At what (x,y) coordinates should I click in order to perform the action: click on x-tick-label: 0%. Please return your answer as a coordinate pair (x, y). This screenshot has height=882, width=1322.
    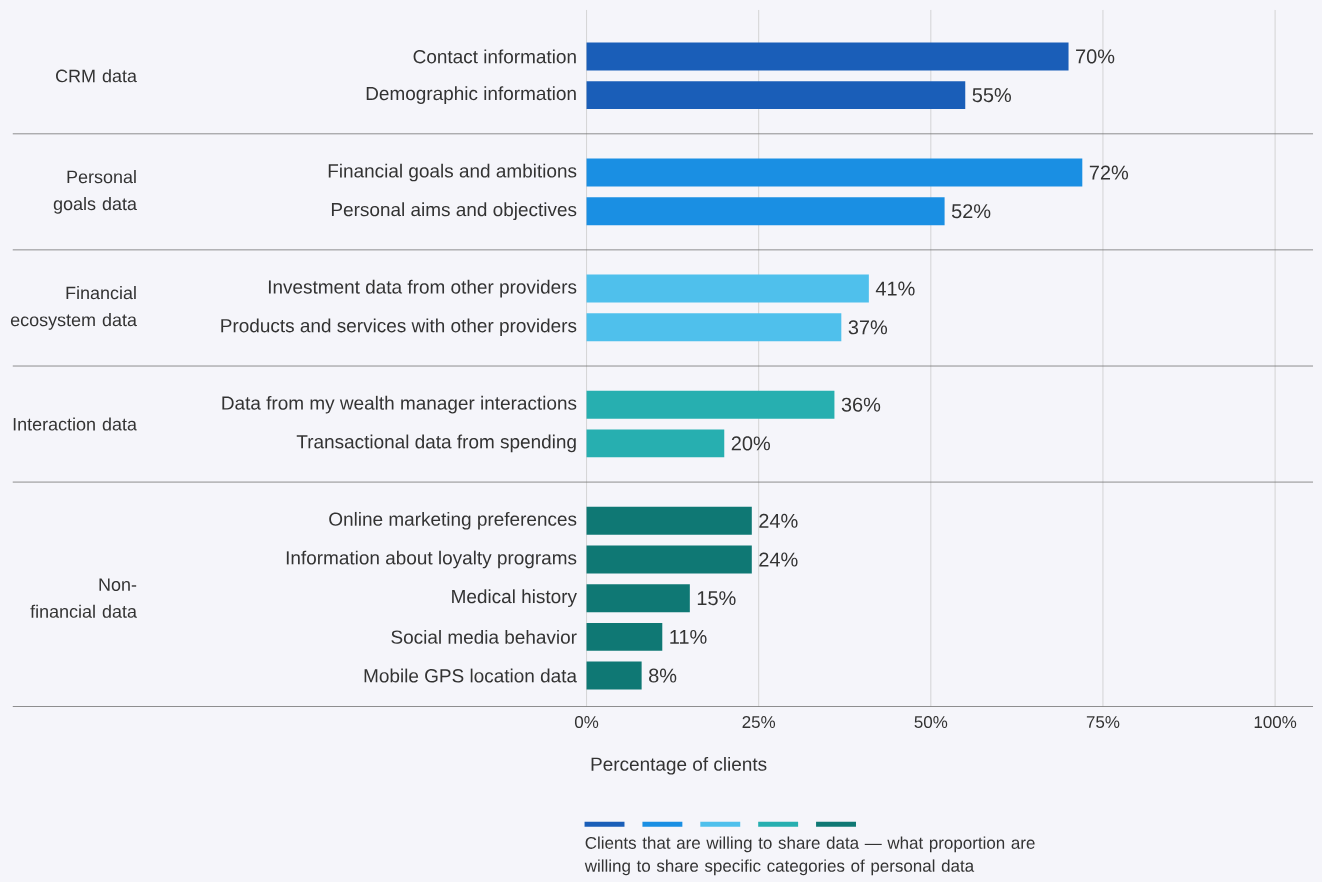
    Looking at the image, I should click on (586, 721).